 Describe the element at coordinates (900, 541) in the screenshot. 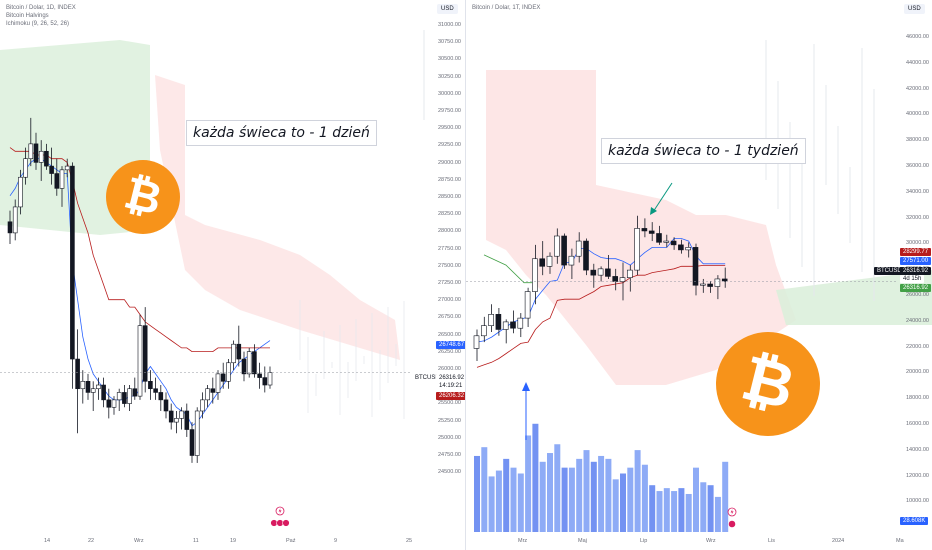

I see `weekly-x-tick: Ma` at that location.